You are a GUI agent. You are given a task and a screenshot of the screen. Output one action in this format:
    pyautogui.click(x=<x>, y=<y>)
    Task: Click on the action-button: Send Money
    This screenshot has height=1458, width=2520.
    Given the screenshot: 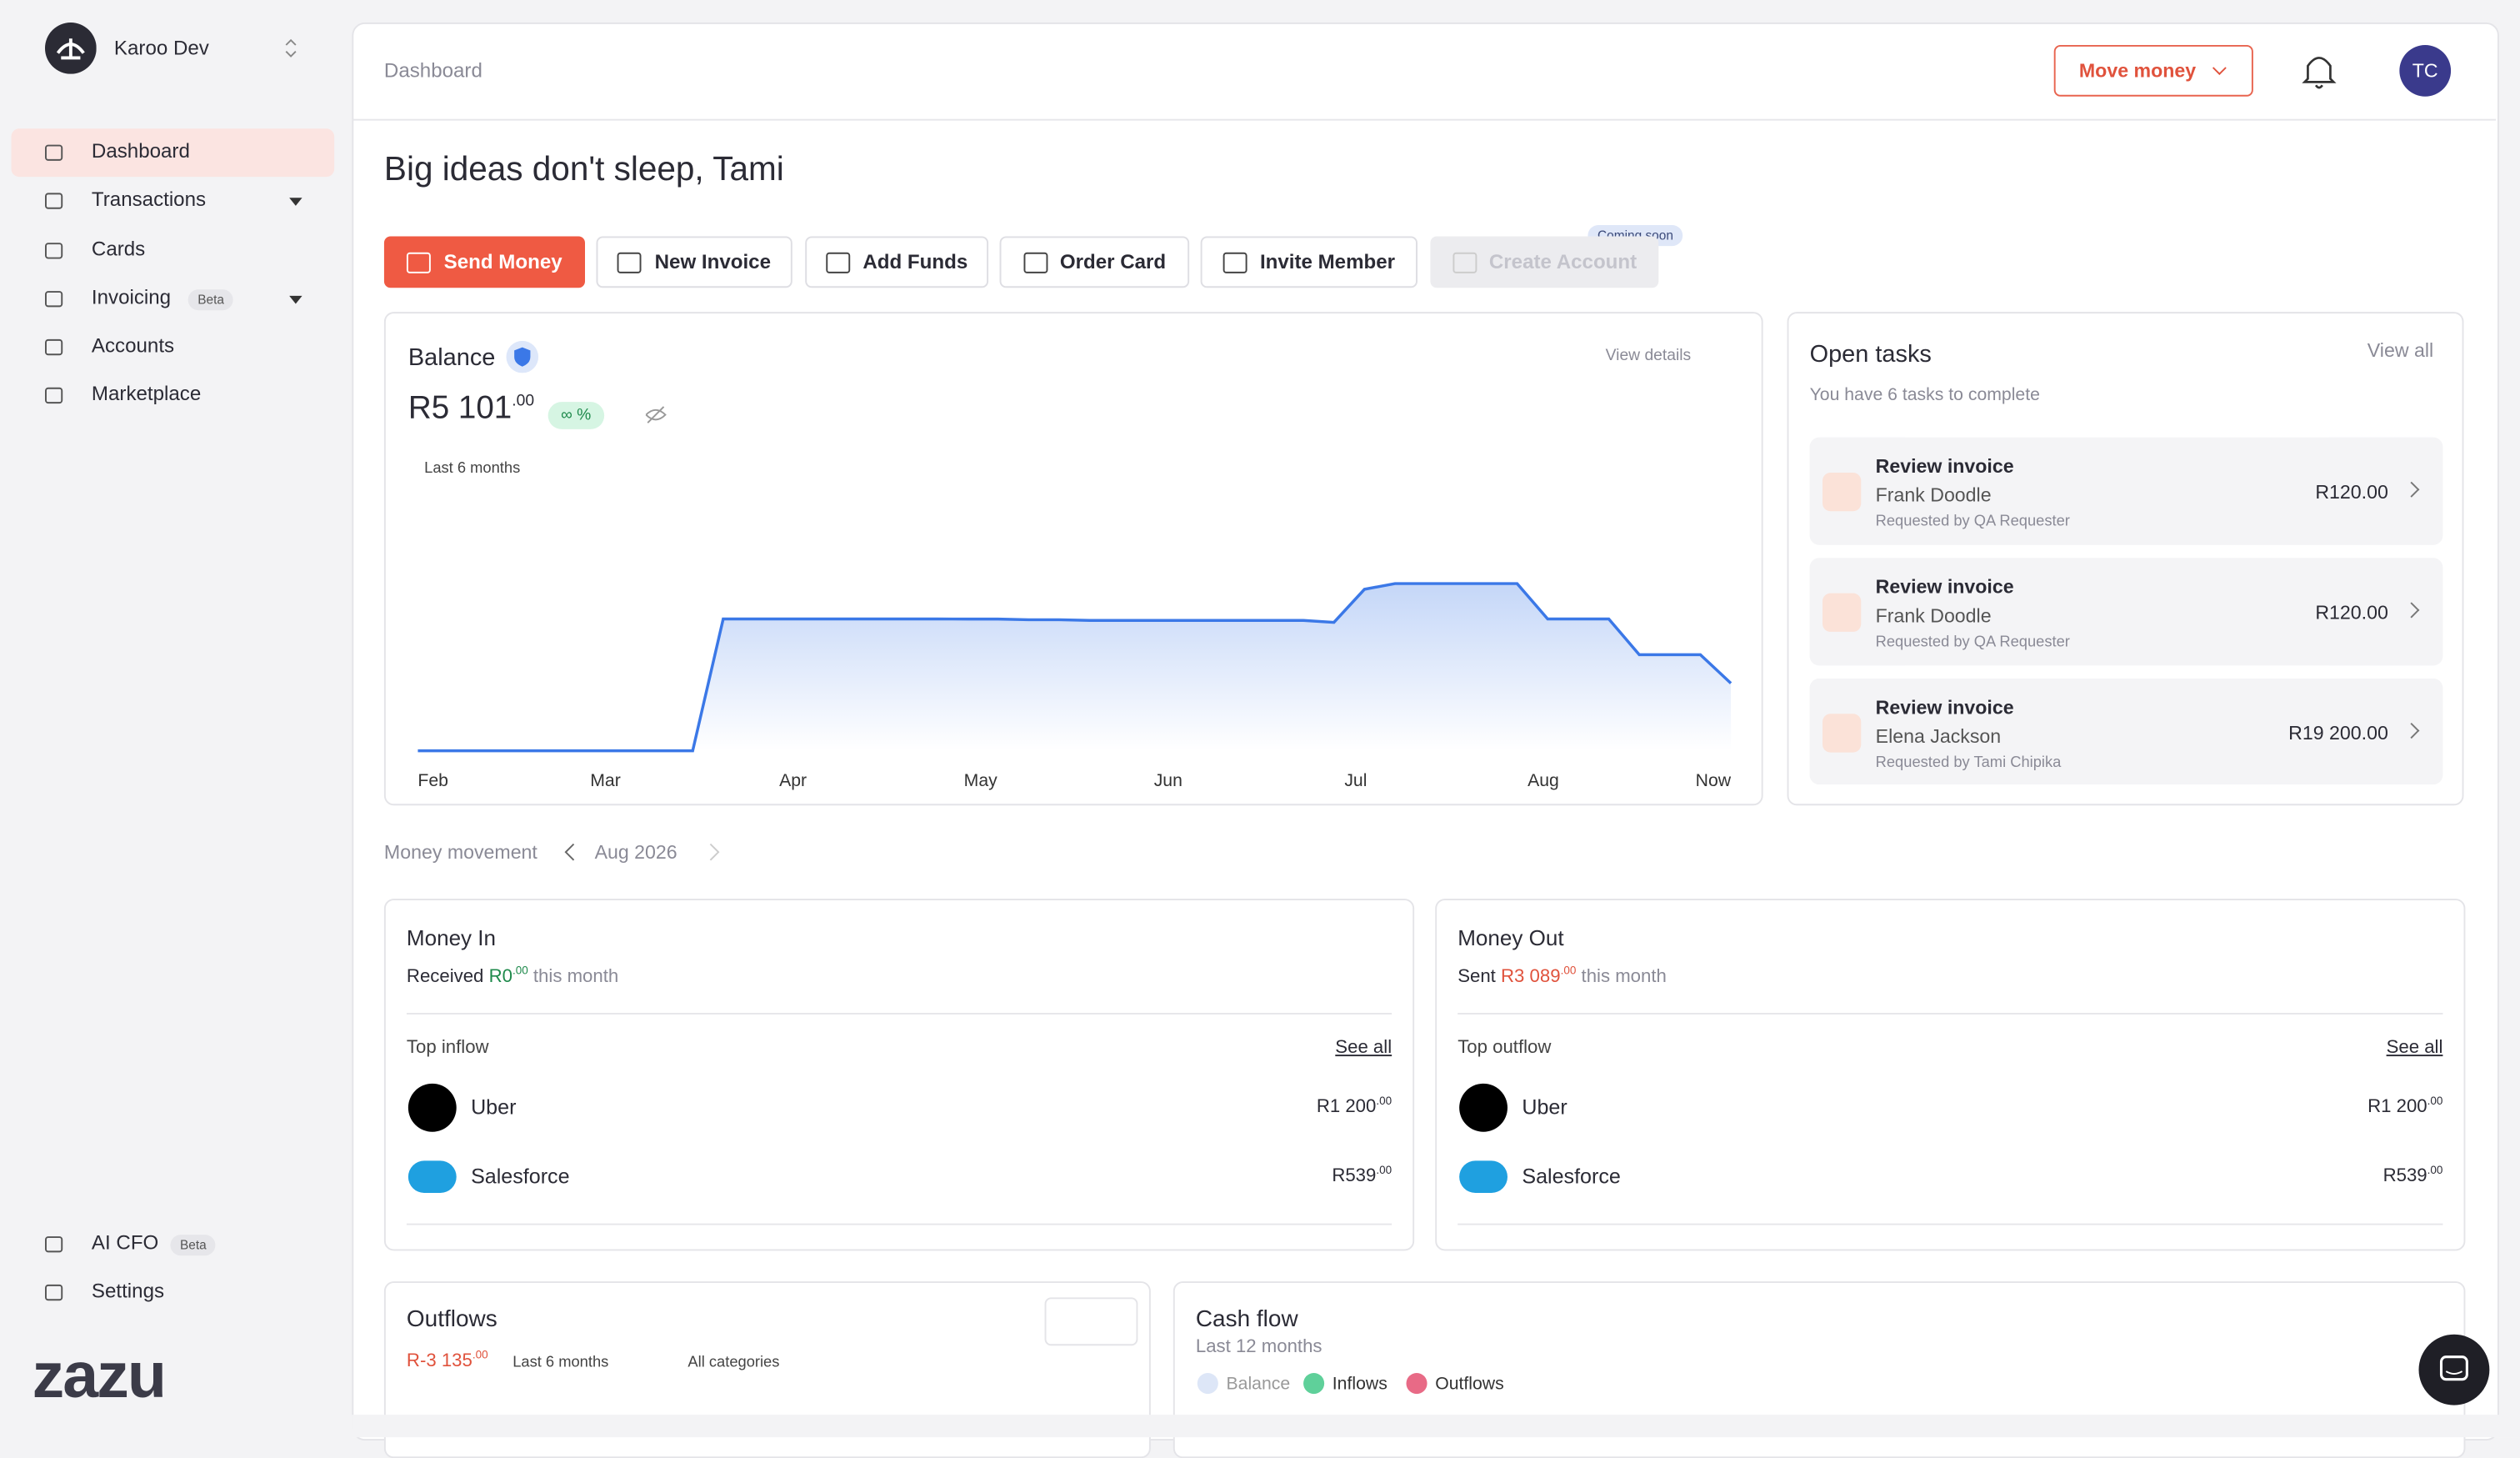 What is the action you would take?
    pyautogui.click(x=484, y=262)
    